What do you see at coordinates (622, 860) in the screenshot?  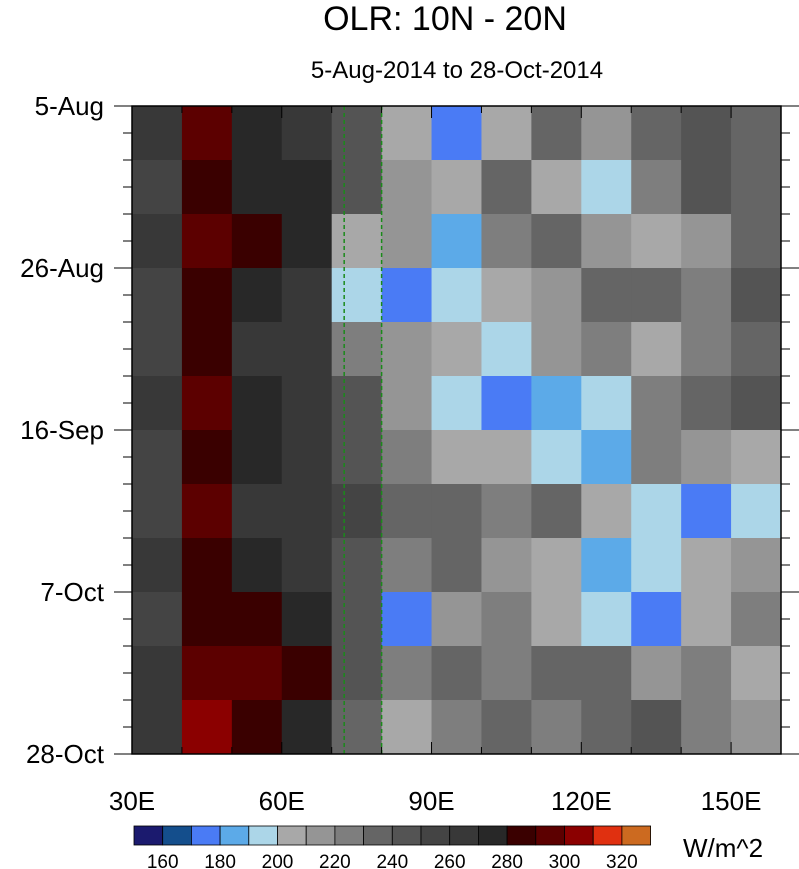 I see `colorbar-label: 320` at bounding box center [622, 860].